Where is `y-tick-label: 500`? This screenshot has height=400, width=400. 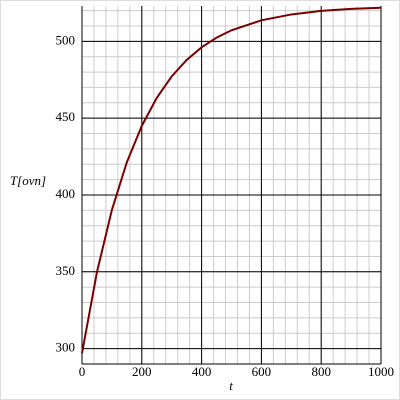
y-tick-label: 500 is located at coordinates (66, 39).